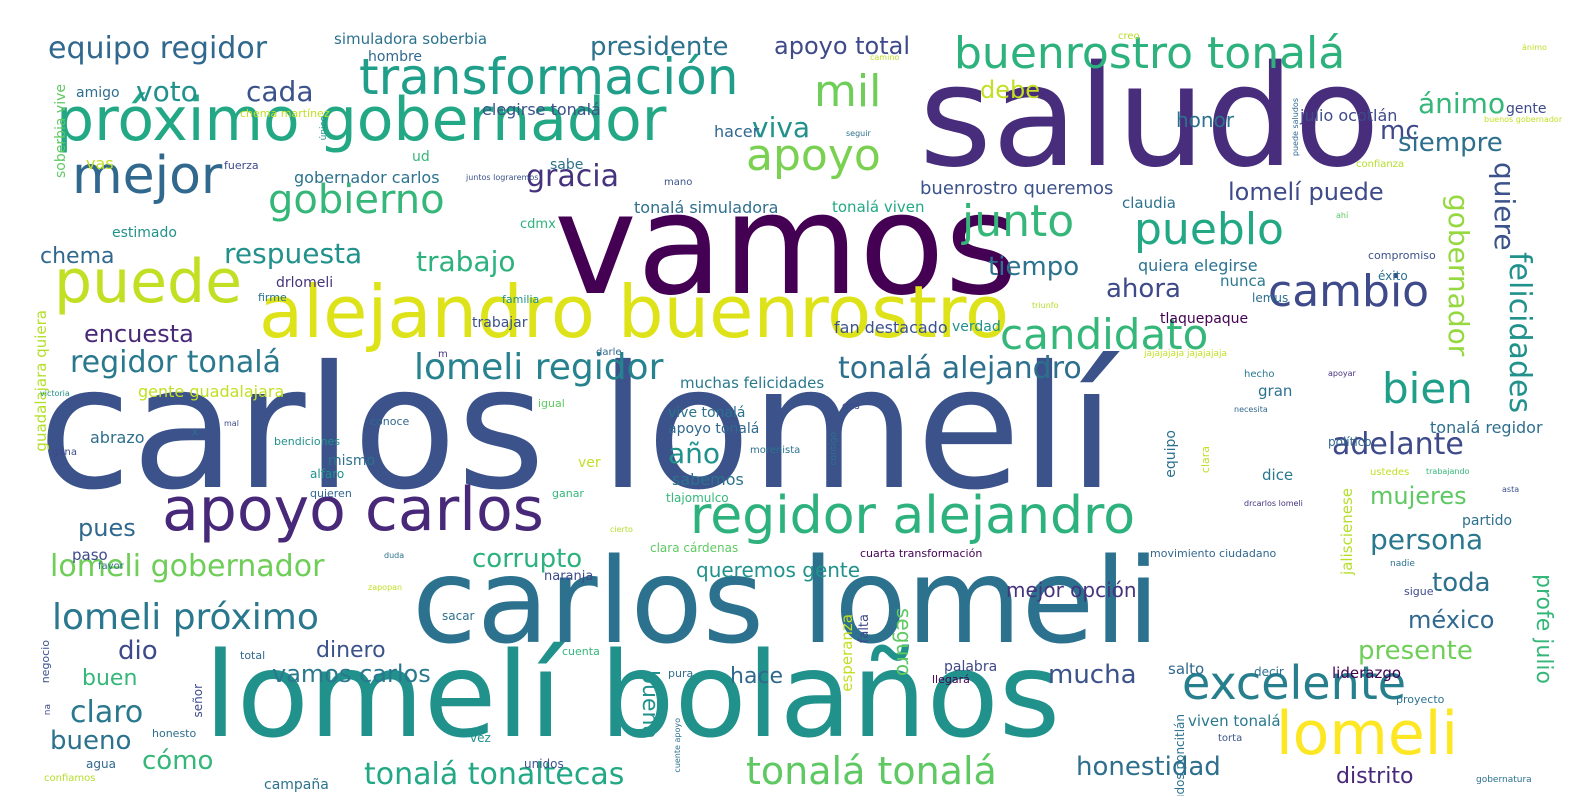 The height and width of the screenshot is (810, 1580). What do you see at coordinates (1347, 531) in the screenshot?
I see `word: jaliscienese` at bounding box center [1347, 531].